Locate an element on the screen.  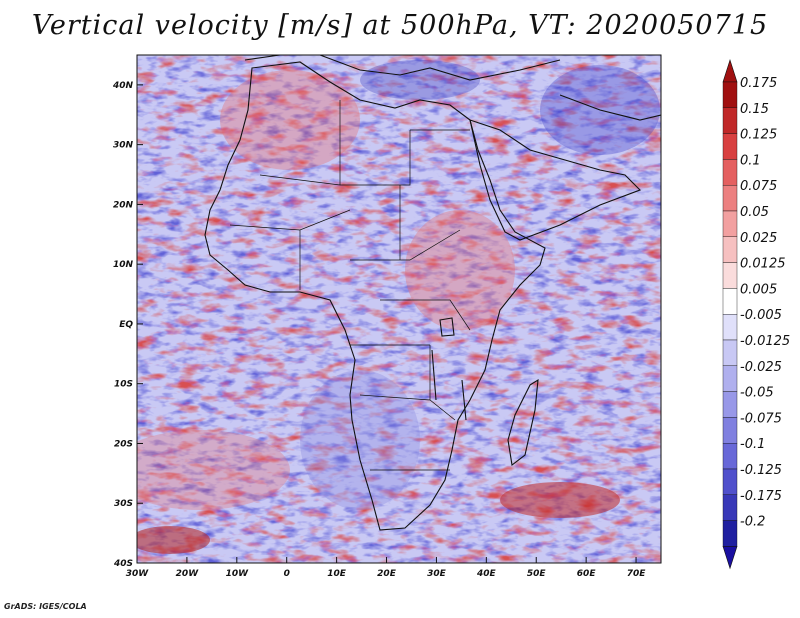
colorbar-bottom-arrow is located at coordinates (730, 558).